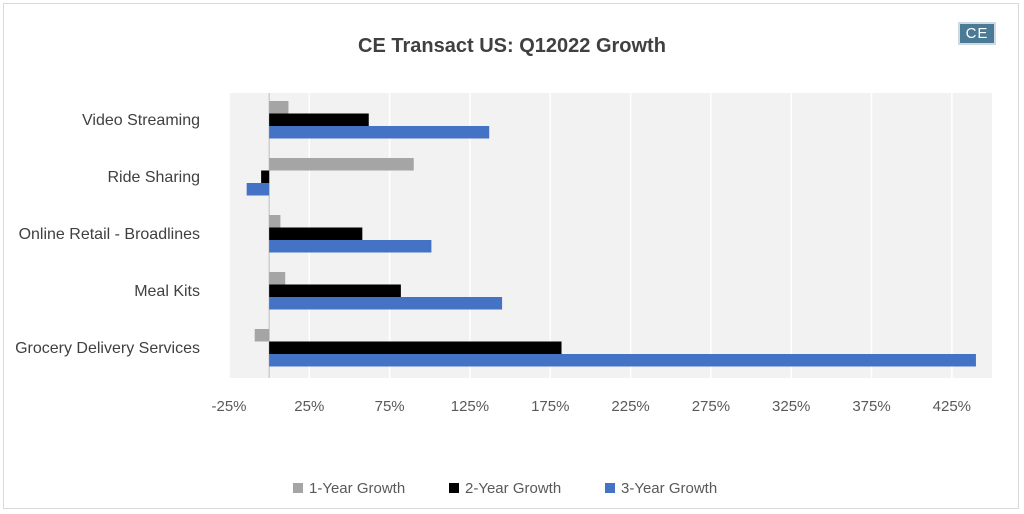 This screenshot has width=1024, height=514. Describe the element at coordinates (154, 177) in the screenshot. I see `category-label: Ride Sharing` at that location.